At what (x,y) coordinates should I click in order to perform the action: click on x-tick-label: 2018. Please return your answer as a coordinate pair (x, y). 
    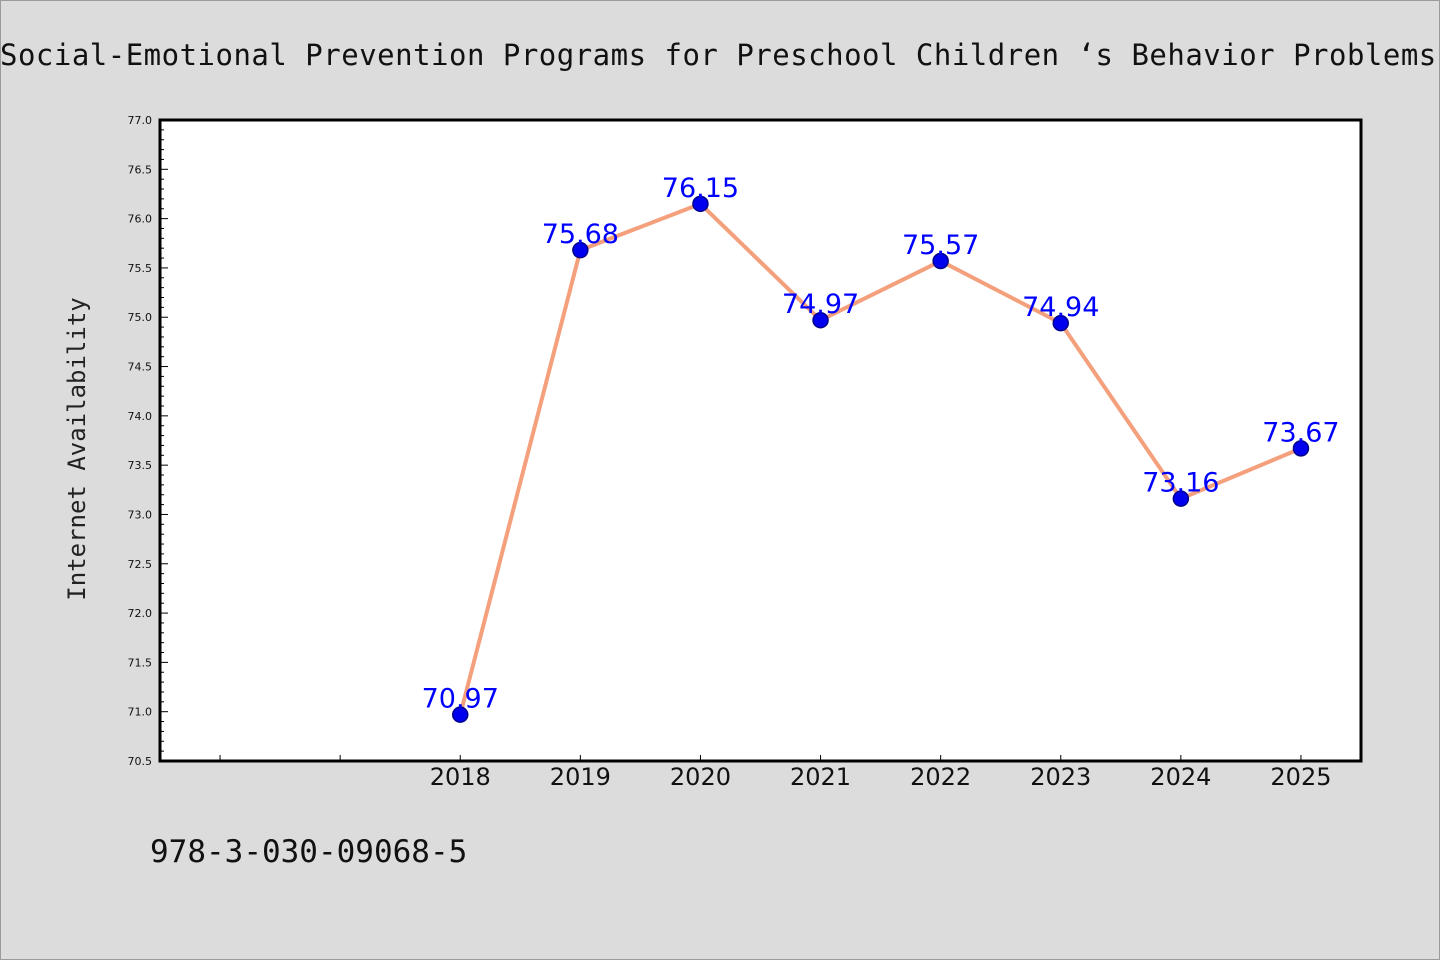
    Looking at the image, I should click on (460, 777).